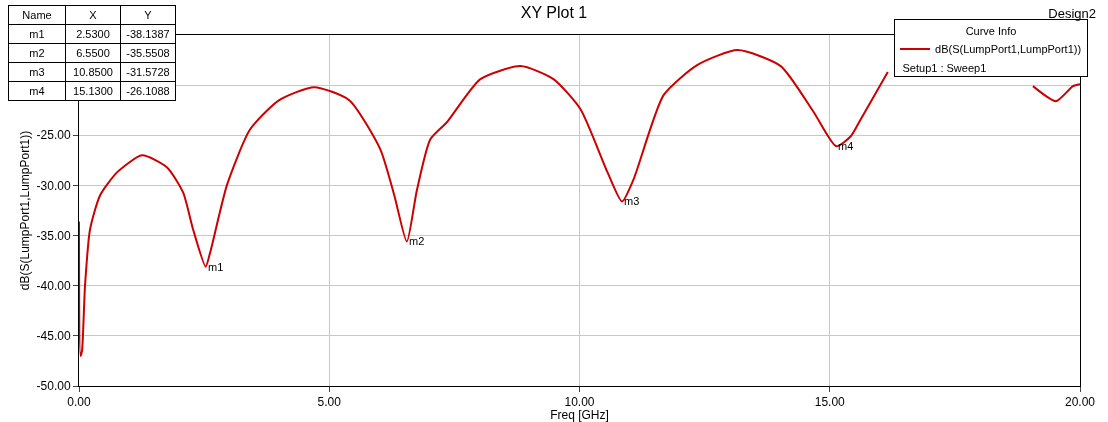 The height and width of the screenshot is (422, 1108). Describe the element at coordinates (53, 336) in the screenshot. I see `y-tick-label: -45.00` at that location.